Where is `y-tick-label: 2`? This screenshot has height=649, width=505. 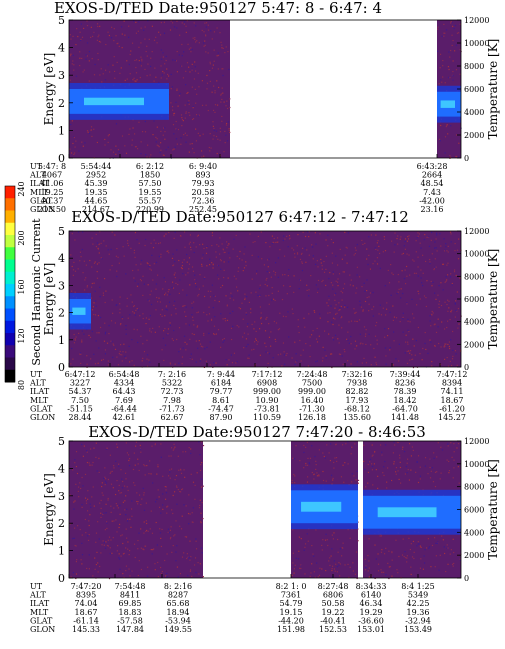 y-tick-label: 2 is located at coordinates (61, 103).